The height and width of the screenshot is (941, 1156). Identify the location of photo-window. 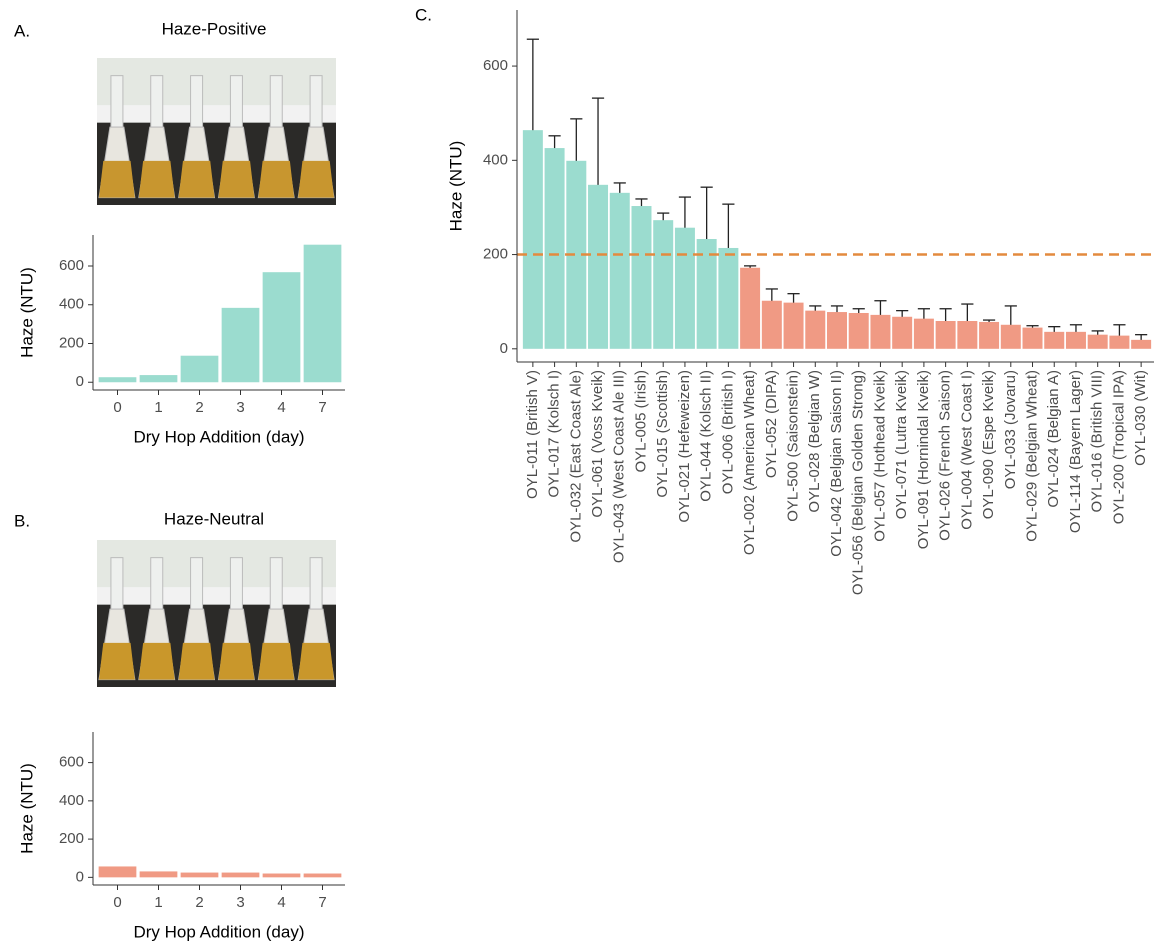
(216, 564).